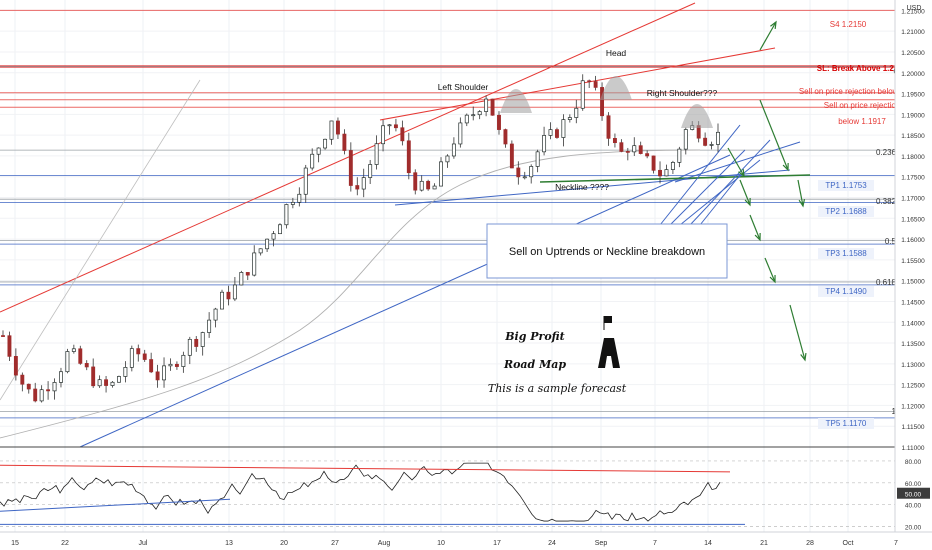  Describe the element at coordinates (862, 121) in the screenshot. I see `level-label: below 1.1917` at that location.